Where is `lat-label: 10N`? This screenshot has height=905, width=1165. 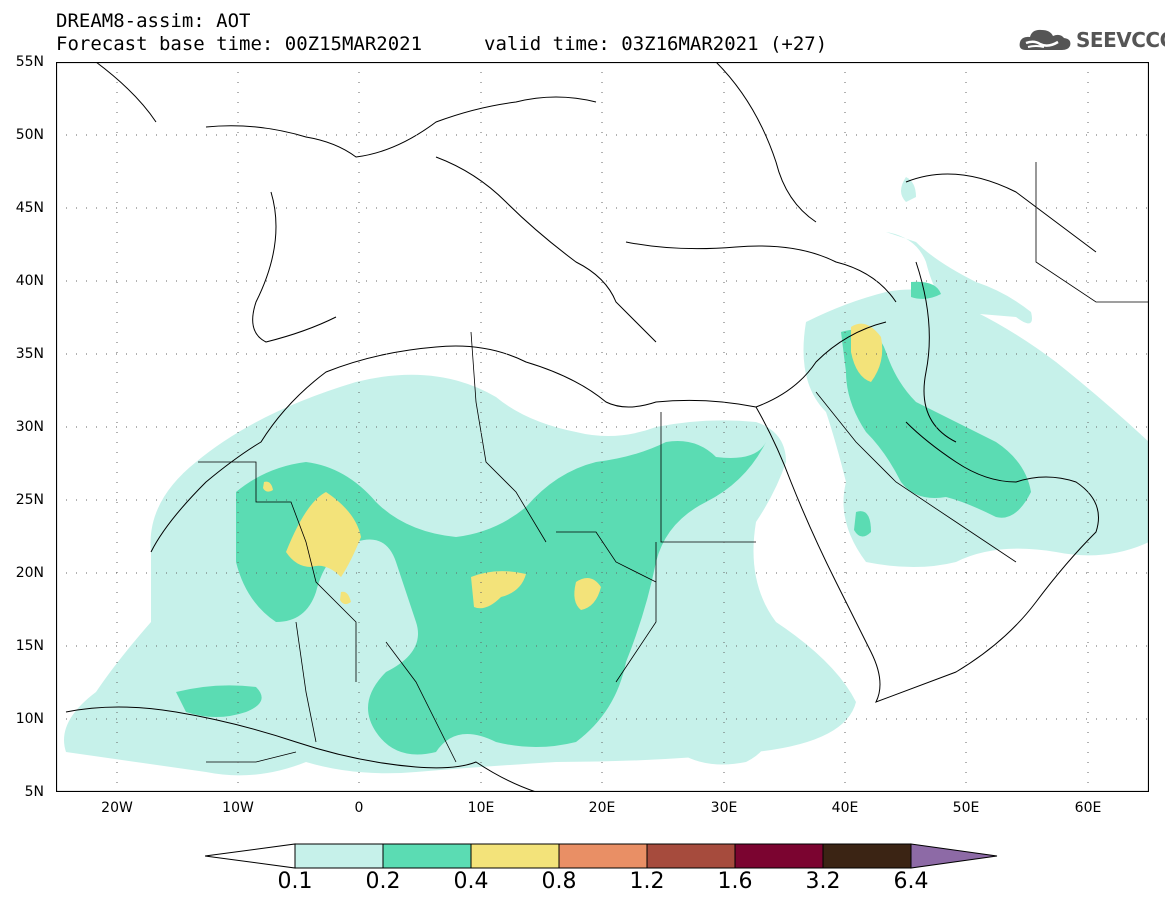
lat-label: 10N is located at coordinates (29, 719).